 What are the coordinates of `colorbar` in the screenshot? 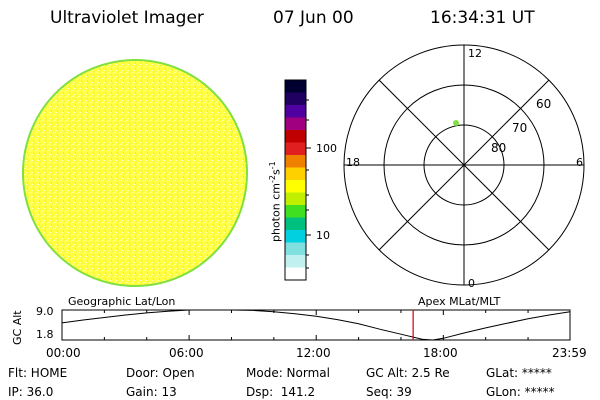 It's located at (295, 180).